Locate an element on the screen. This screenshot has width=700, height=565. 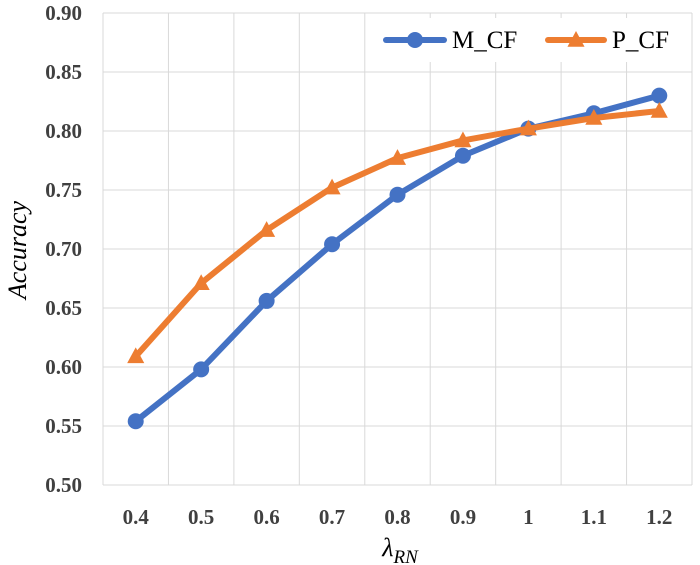
legend: M_CF P_CF is located at coordinates (535, 40).